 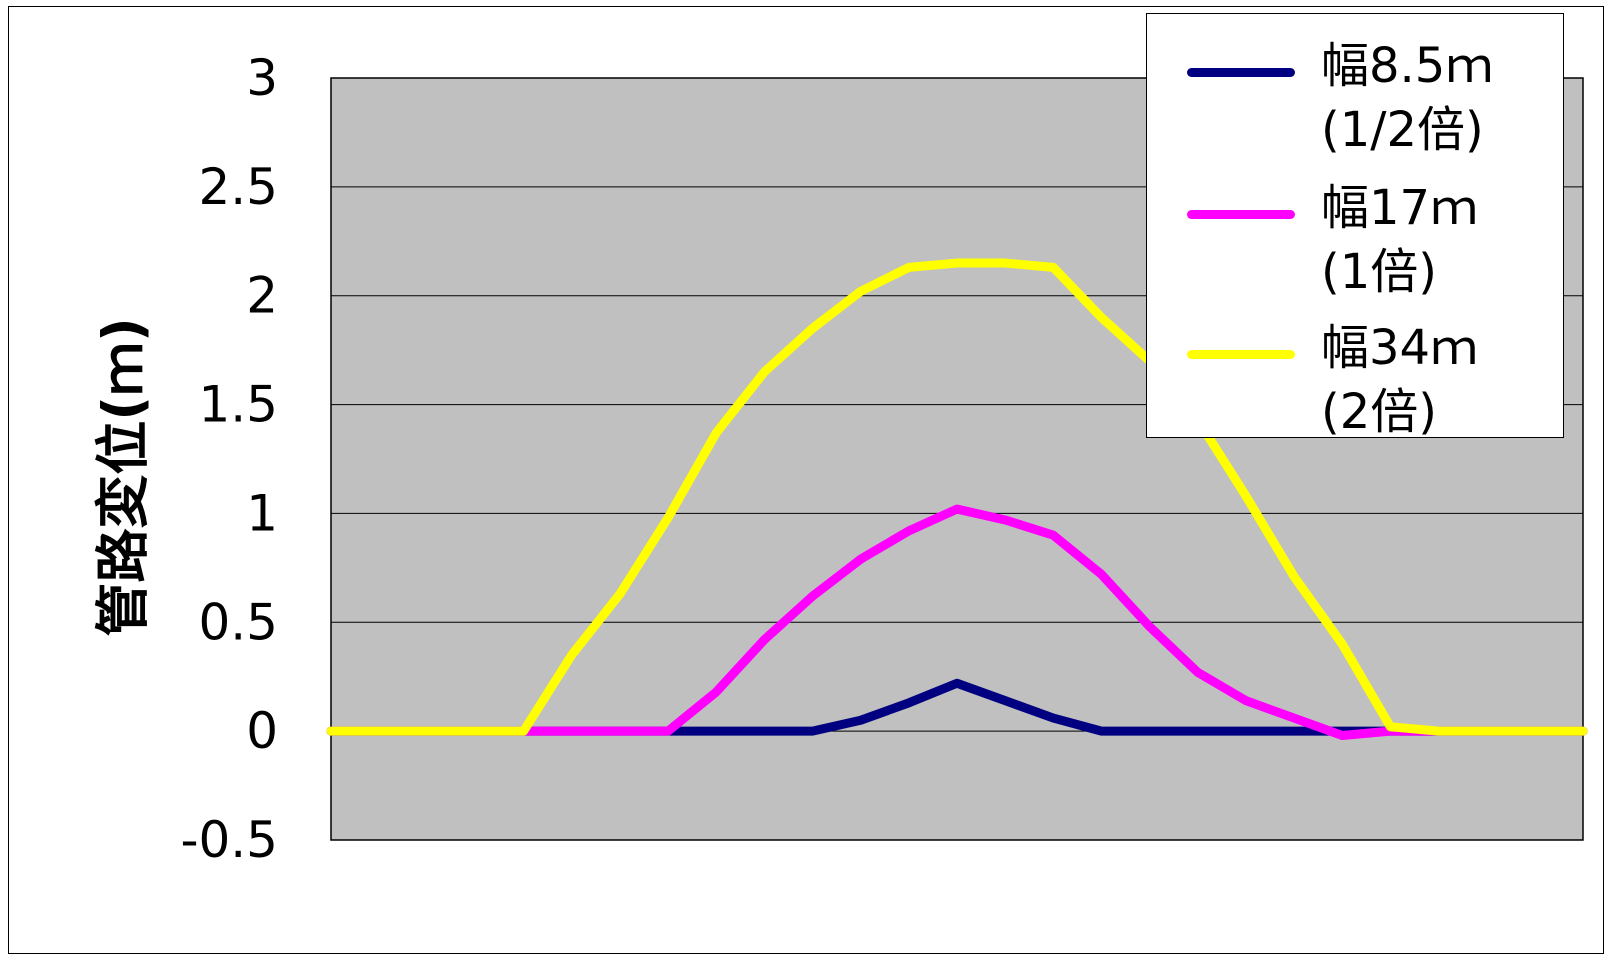 I want to click on legend-label-1-line-1: 幅17ｍ, so click(x=1400, y=208).